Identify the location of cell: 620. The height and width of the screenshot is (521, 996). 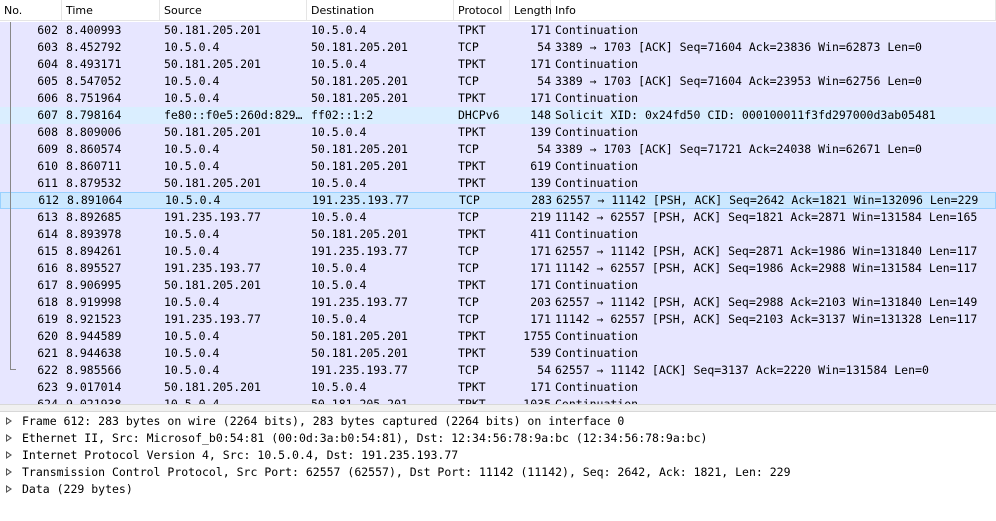
(47, 336).